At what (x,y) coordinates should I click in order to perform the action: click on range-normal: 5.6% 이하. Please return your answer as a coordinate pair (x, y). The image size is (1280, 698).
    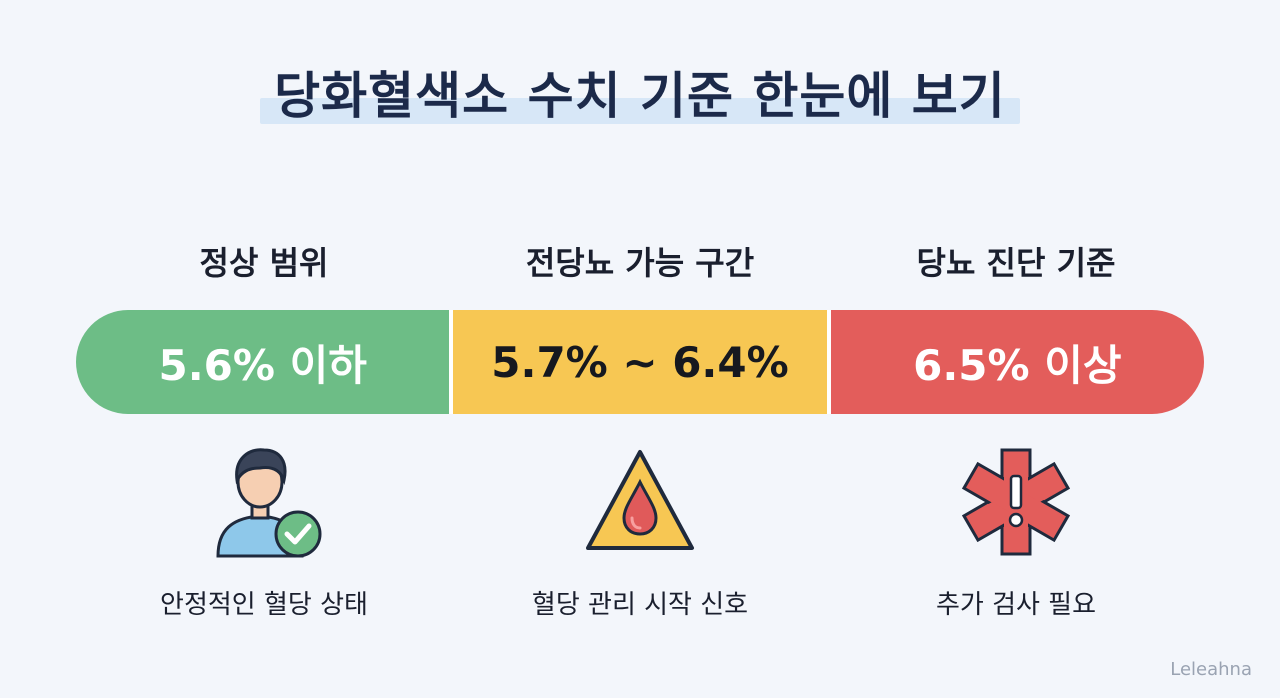
    Looking at the image, I should click on (263, 362).